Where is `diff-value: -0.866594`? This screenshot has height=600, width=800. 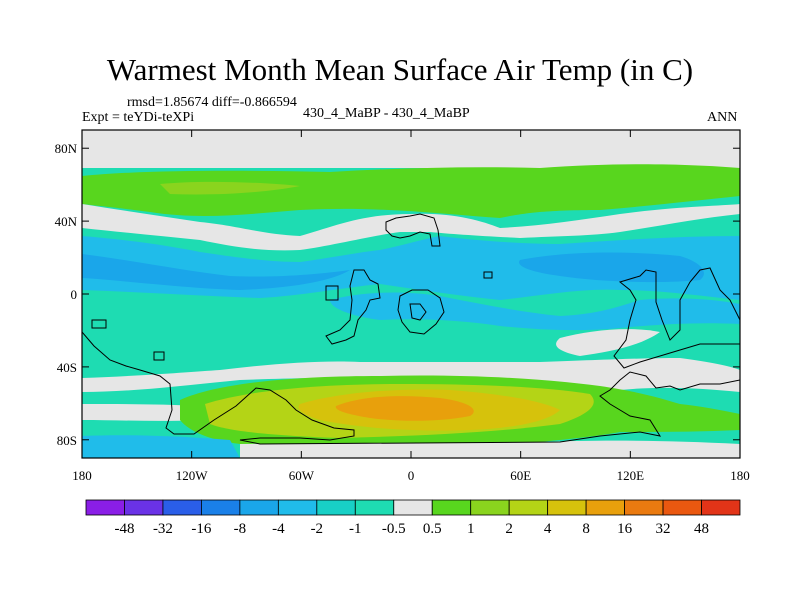
diff-value: -0.866594 is located at coordinates (268, 102).